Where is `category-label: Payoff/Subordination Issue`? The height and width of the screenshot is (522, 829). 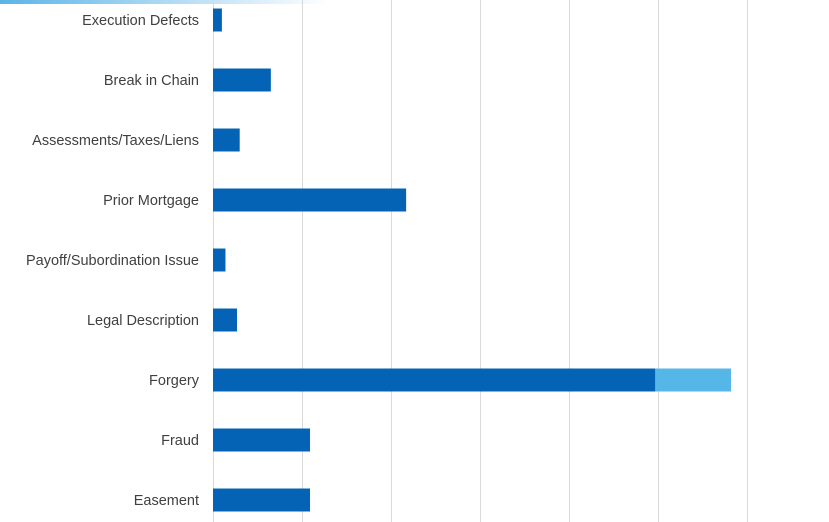 category-label: Payoff/Subordination Issue is located at coordinates (112, 261).